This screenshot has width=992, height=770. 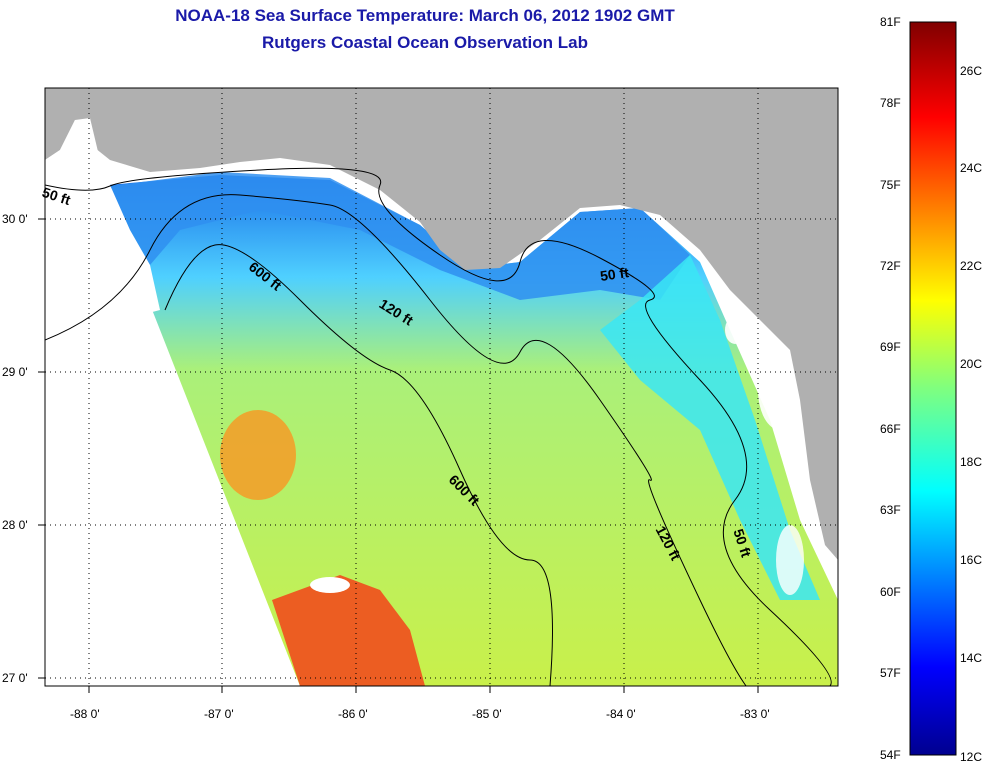 I want to click on lon-label: -88 0', so click(x=85, y=714).